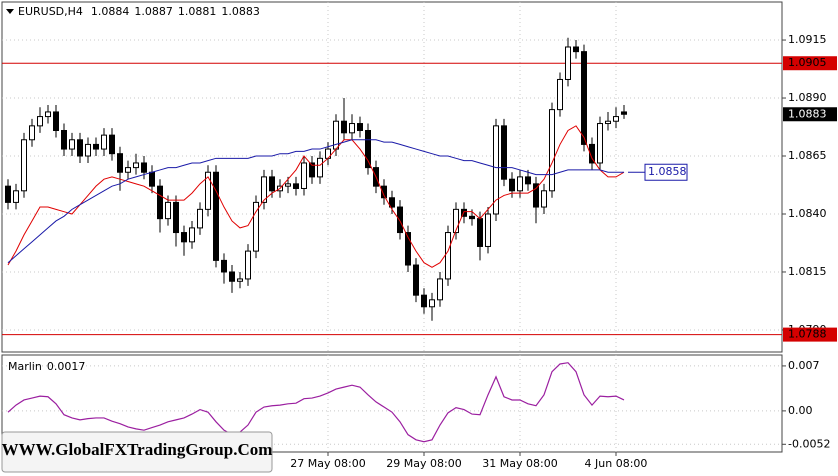  I want to click on watermark-box: WWW.GlobalFXTradingGroup.Com, so click(137, 452).